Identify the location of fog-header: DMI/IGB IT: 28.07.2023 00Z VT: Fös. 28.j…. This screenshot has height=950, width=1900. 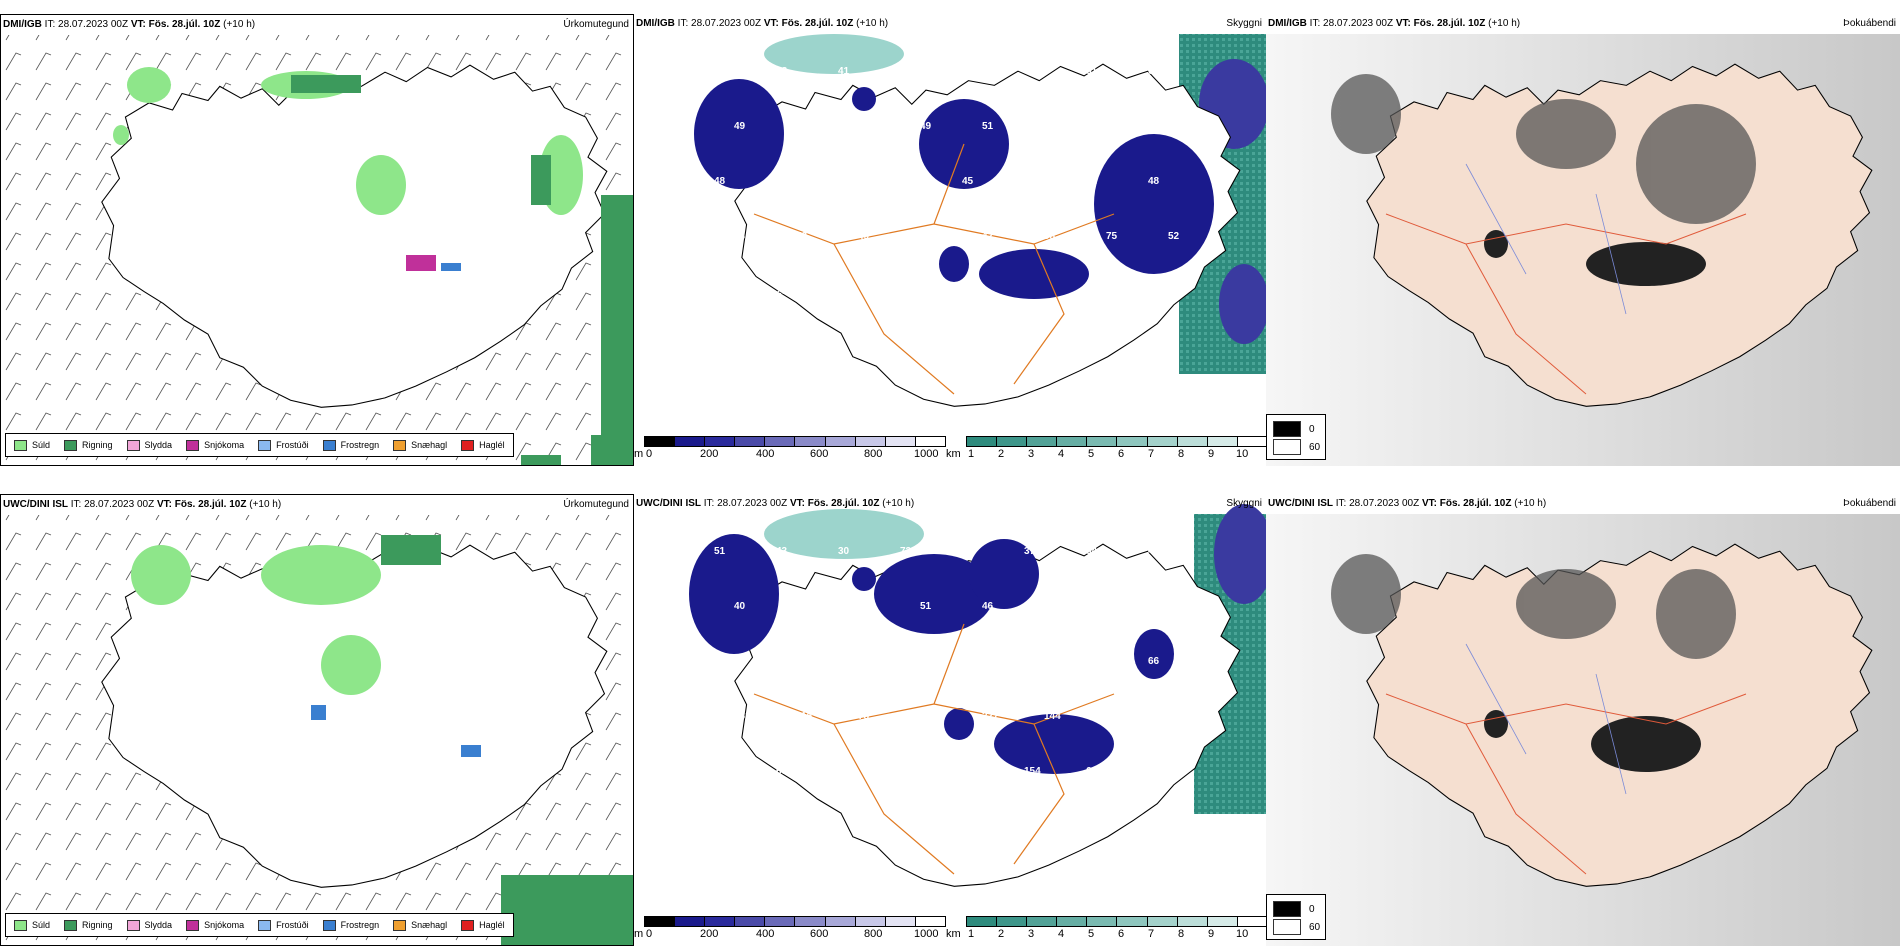
(1394, 23).